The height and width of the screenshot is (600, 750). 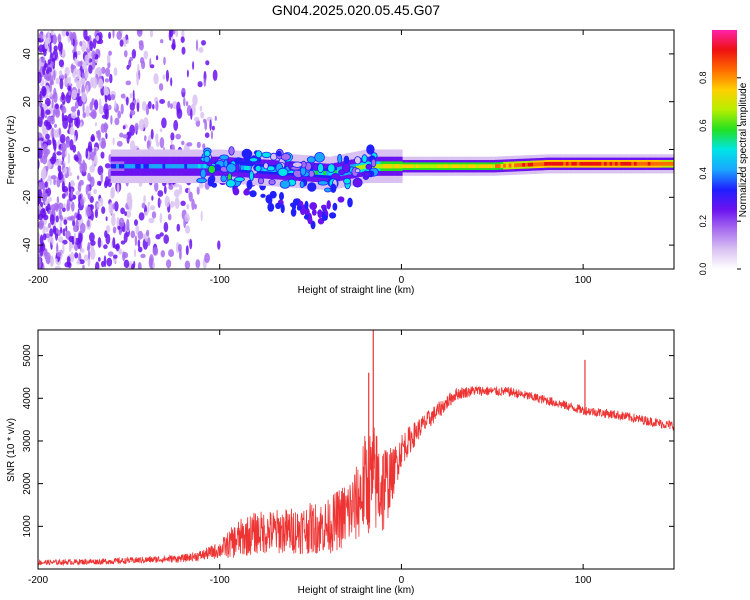 What do you see at coordinates (583, 280) in the screenshot?
I see `x-tick-label: 100` at bounding box center [583, 280].